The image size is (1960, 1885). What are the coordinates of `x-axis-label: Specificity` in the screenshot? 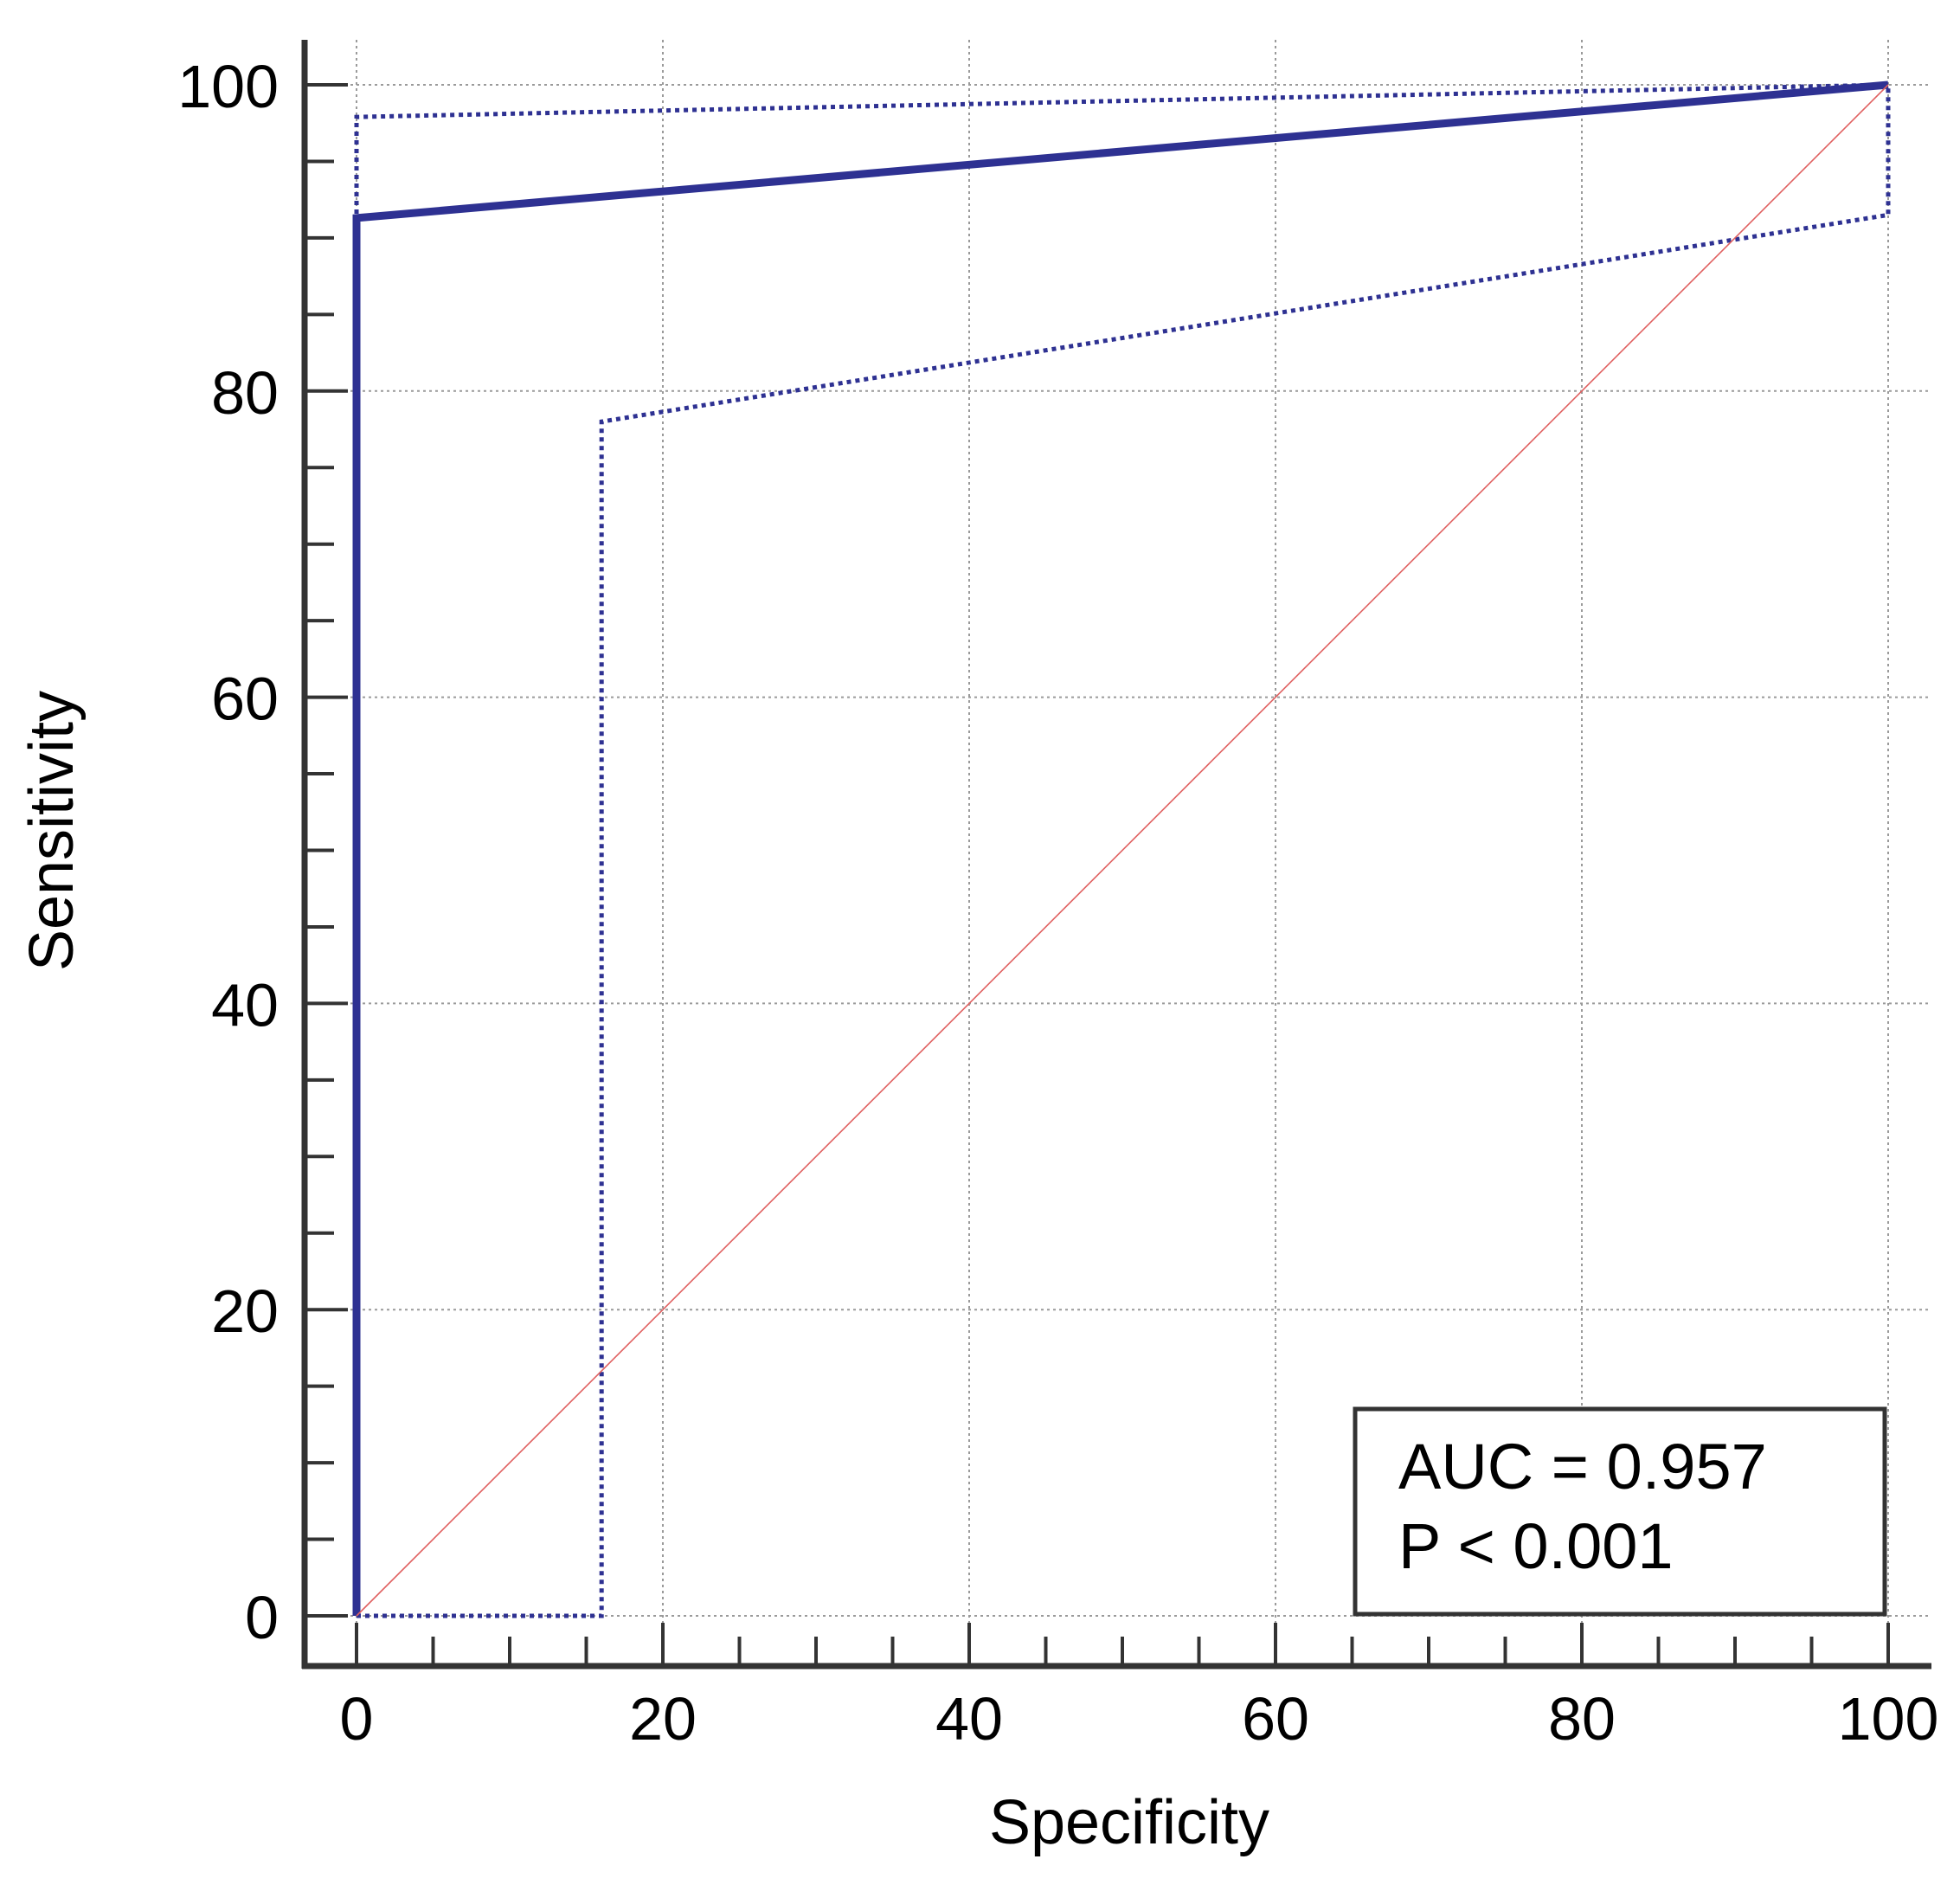 It's located at (1129, 1823).